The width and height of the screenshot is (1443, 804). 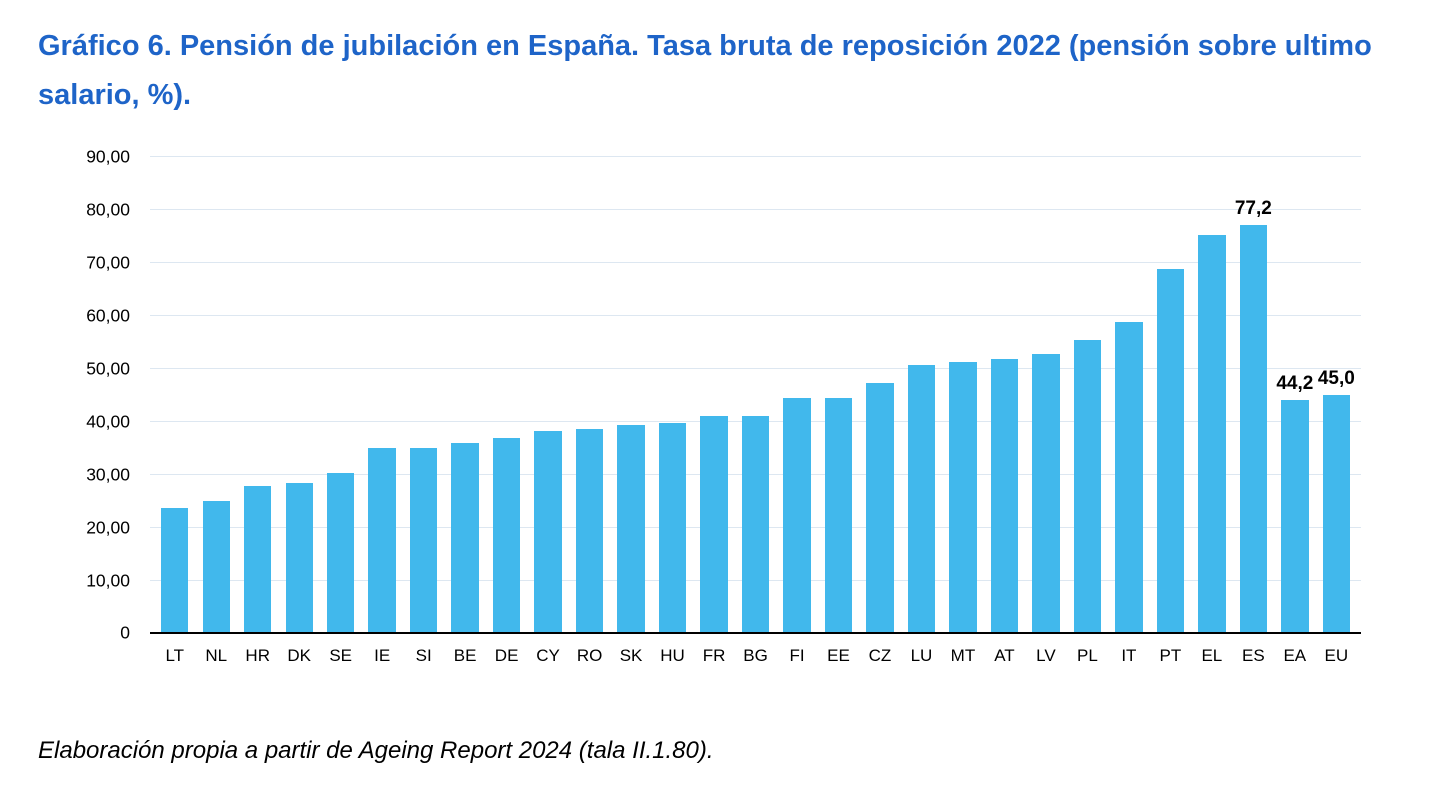 What do you see at coordinates (1295, 656) in the screenshot?
I see `x-axis-label: EA` at bounding box center [1295, 656].